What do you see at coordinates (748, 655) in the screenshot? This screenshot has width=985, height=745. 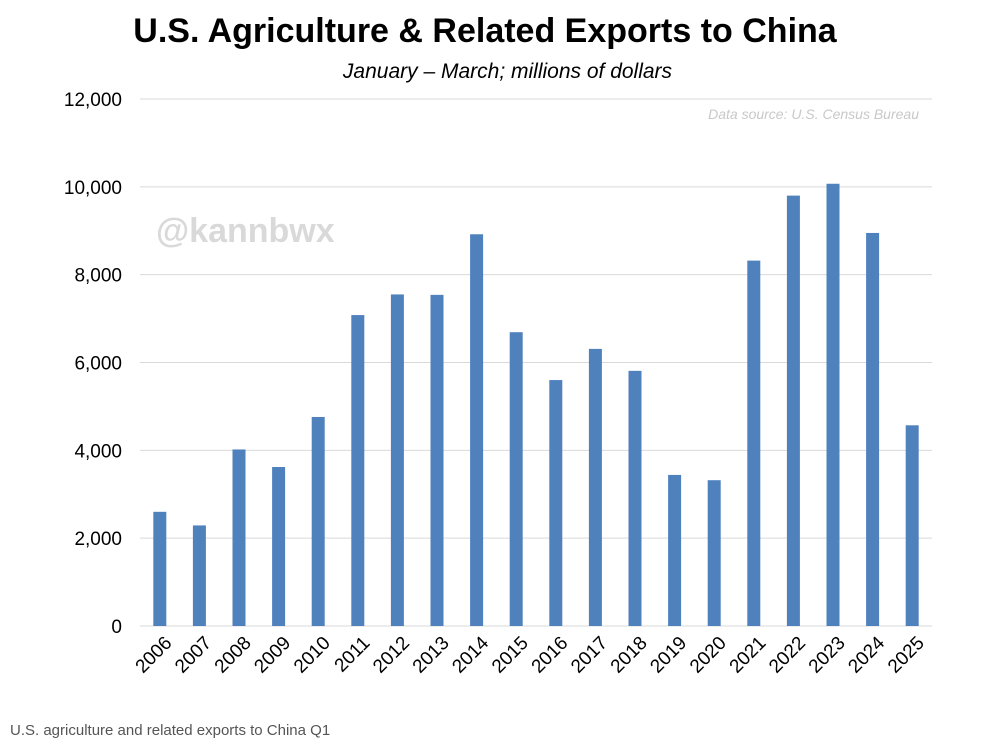 I see `x-tick-label: 2021` at bounding box center [748, 655].